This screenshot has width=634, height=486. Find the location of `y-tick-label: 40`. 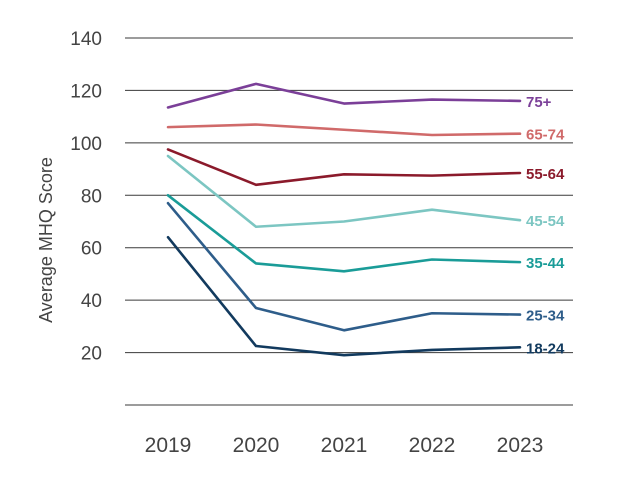

y-tick-label: 40 is located at coordinates (91, 301).